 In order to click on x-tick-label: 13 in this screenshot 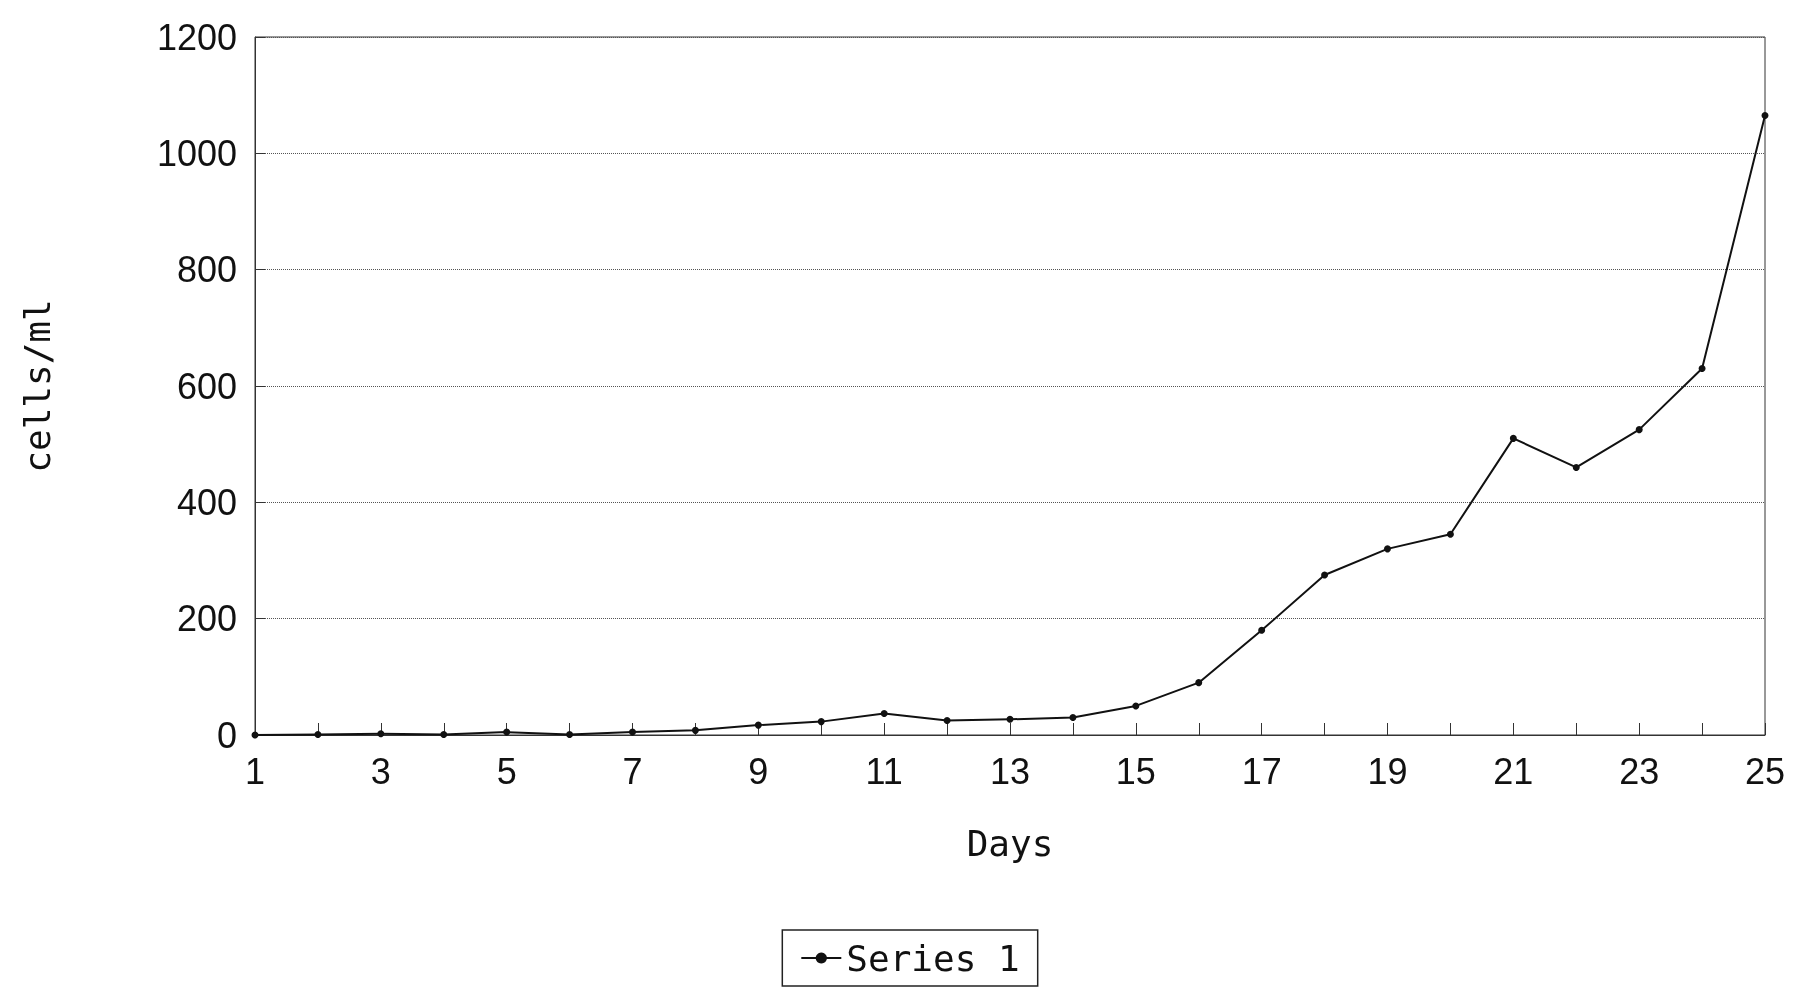, I will do `click(1010, 771)`.